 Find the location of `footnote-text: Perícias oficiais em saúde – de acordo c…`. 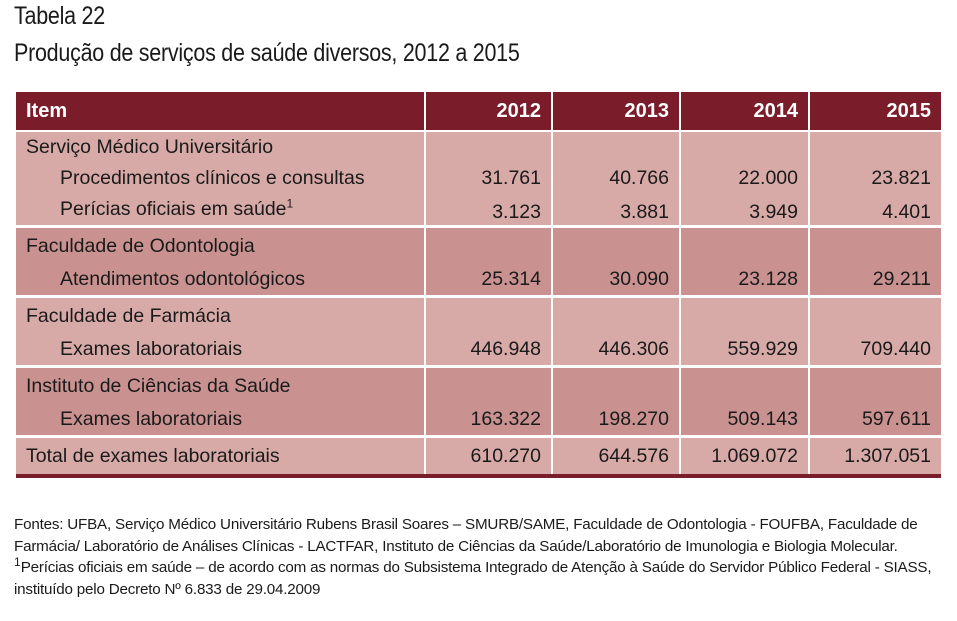

footnote-text: Perícias oficiais em saúde – de acordo c… is located at coordinates (473, 578).